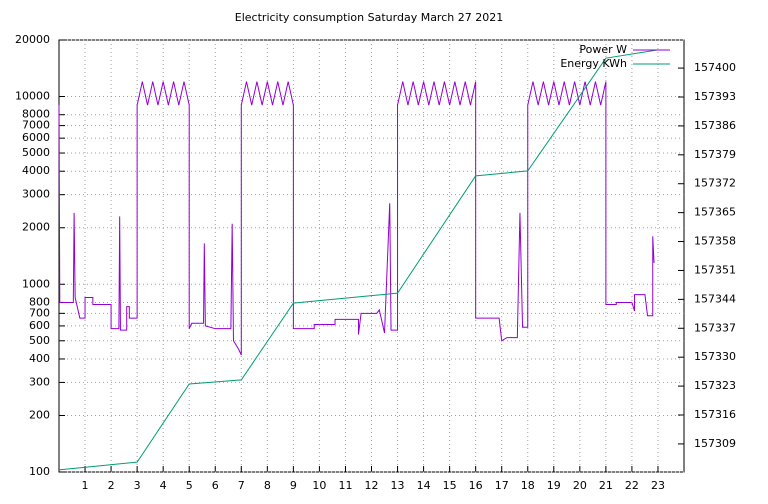 The height and width of the screenshot is (504, 768). What do you see at coordinates (32, 96) in the screenshot?
I see `y-tick-label: 10000` at bounding box center [32, 96].